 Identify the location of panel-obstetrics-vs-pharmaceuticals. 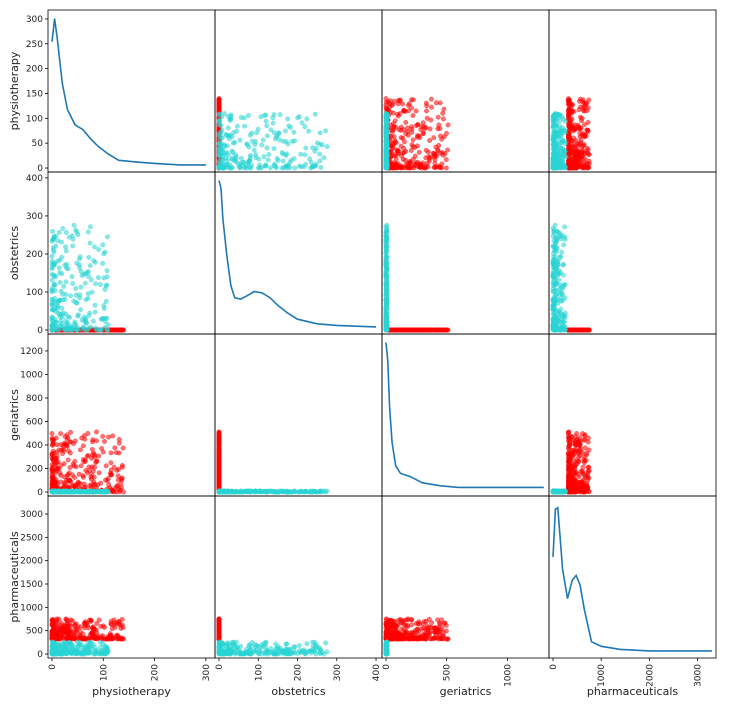
(632, 253).